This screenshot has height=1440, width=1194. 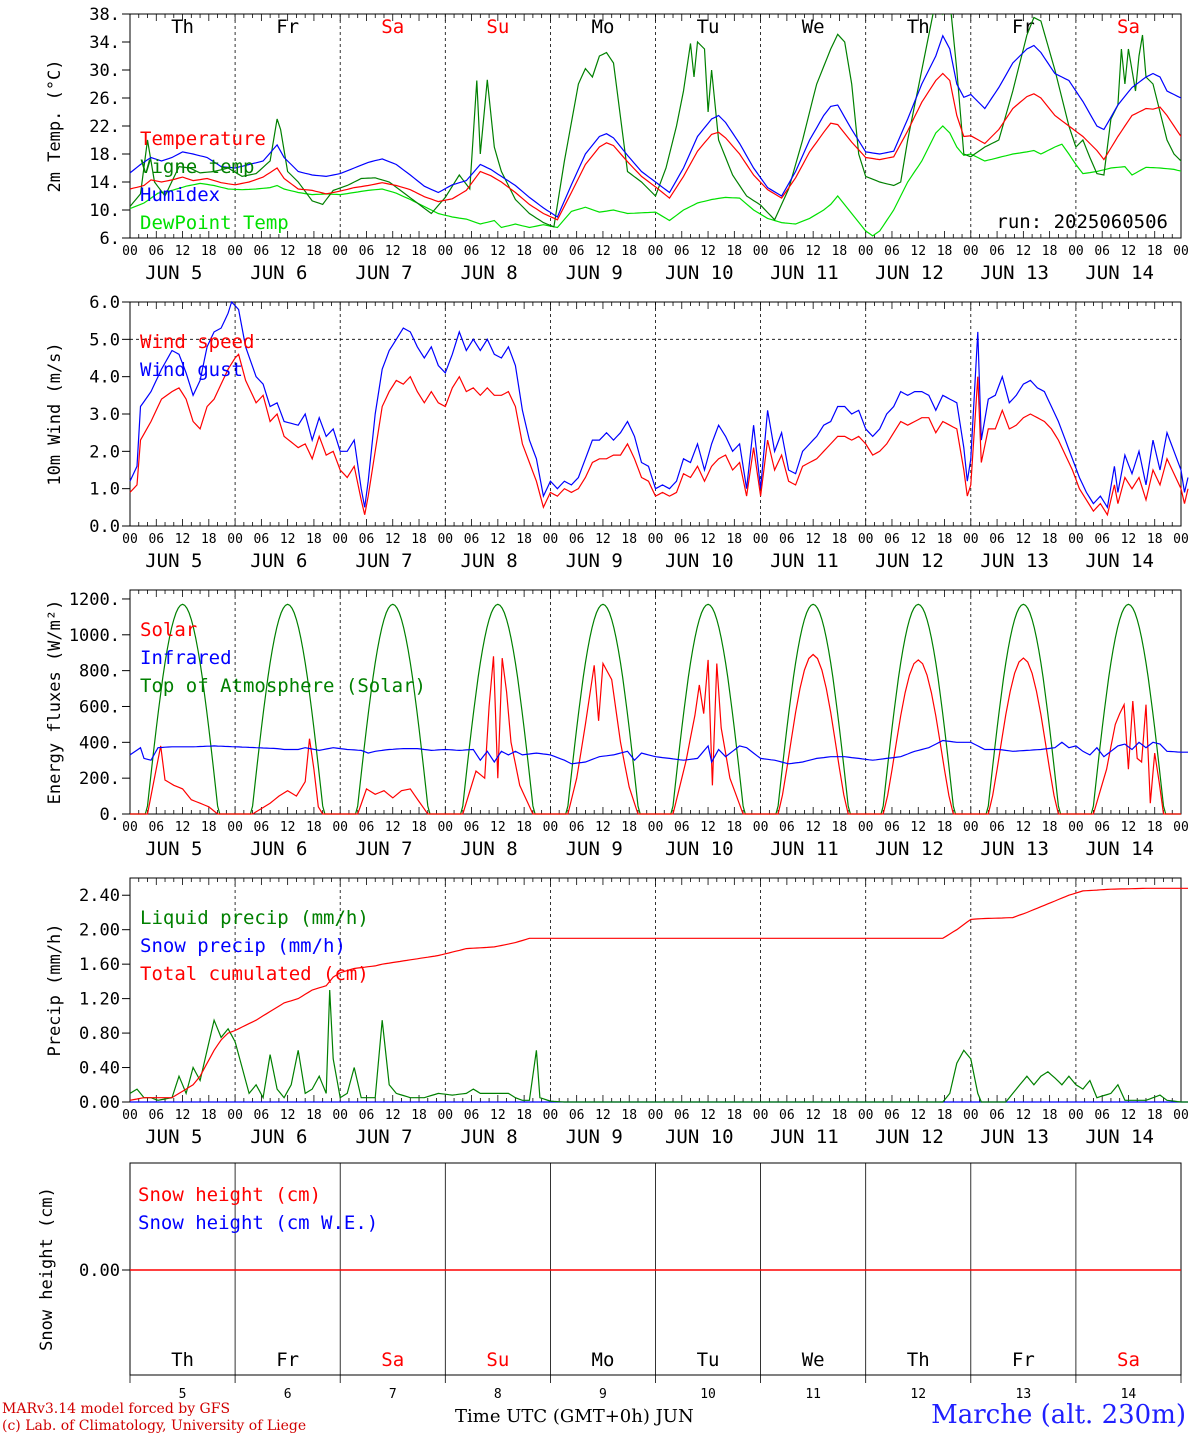 I want to click on date-label: JUN 10, so click(x=699, y=273).